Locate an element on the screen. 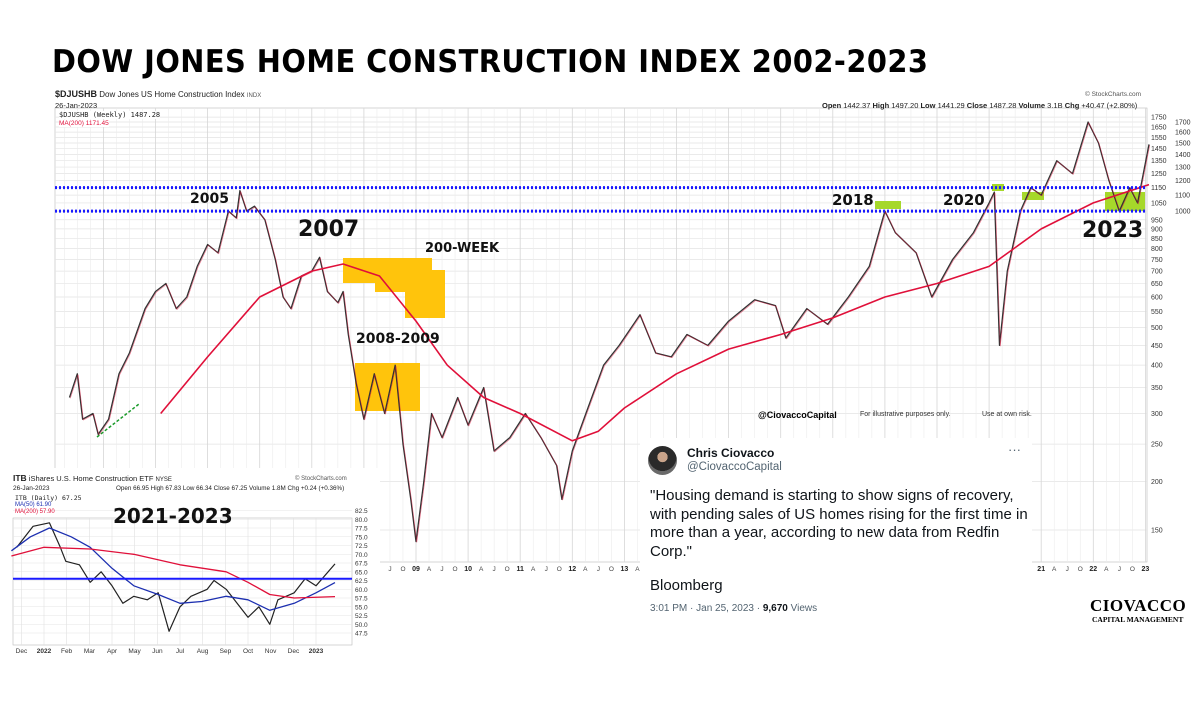 Image resolution: width=1200 pixels, height=720 pixels. y-tick-label: 1500 is located at coordinates (1183, 144).